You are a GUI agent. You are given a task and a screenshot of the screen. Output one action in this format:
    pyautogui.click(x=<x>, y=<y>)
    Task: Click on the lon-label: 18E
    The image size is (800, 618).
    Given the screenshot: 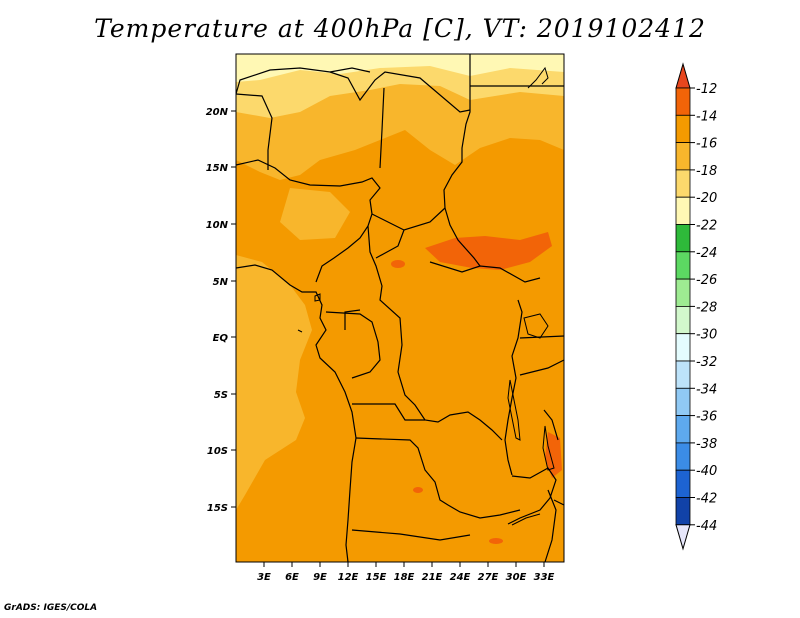 What is the action you would take?
    pyautogui.click(x=404, y=577)
    